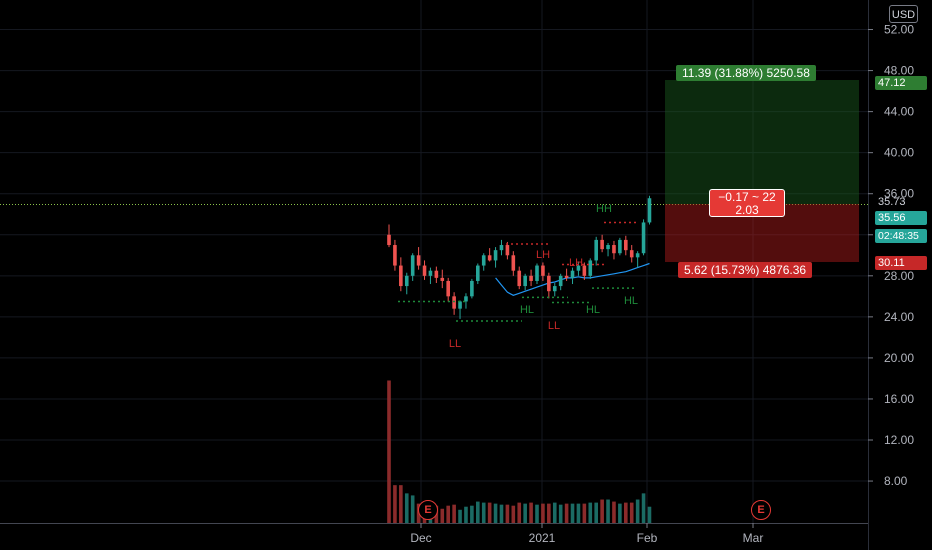  Describe the element at coordinates (899, 399) in the screenshot. I see `price-tick-label: 16.00` at that location.